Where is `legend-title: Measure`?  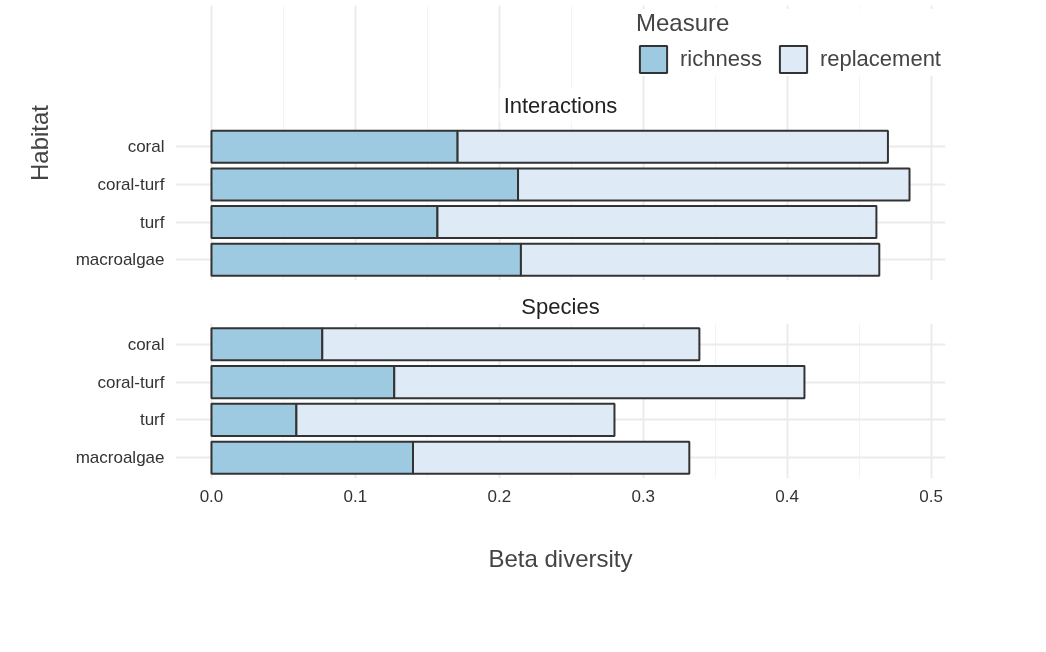
legend-title: Measure is located at coordinates (683, 23).